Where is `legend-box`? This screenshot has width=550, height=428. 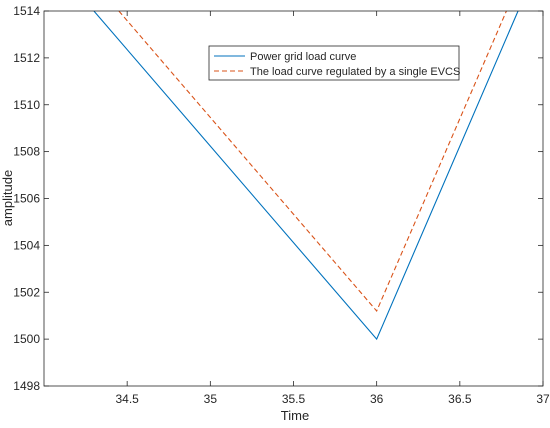 legend-box is located at coordinates (334, 63).